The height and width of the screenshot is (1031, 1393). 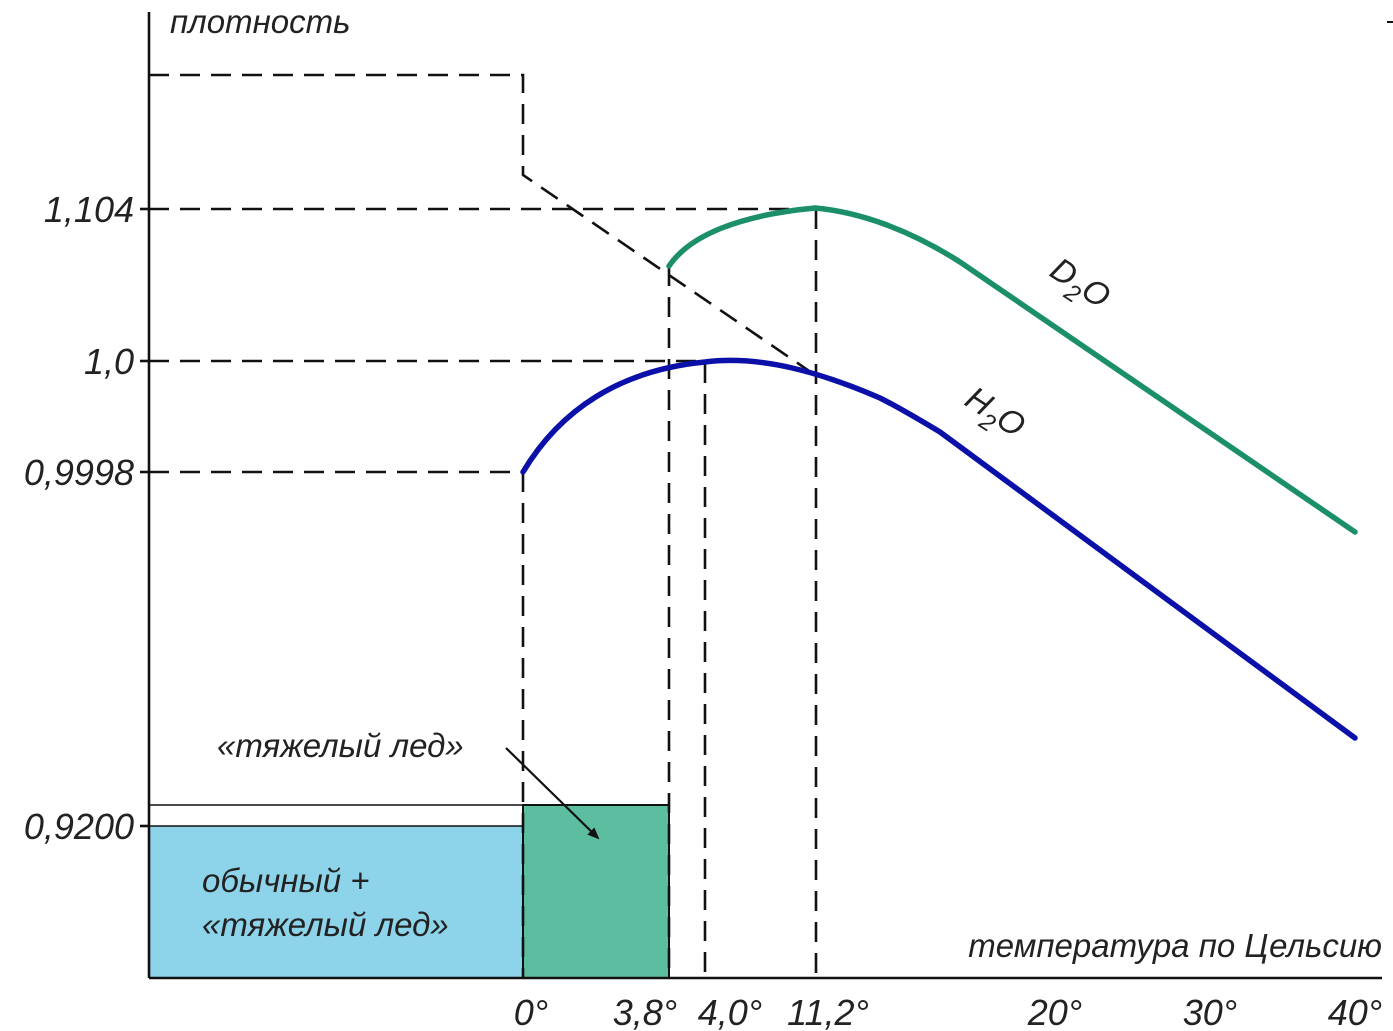 What do you see at coordinates (325, 924) in the screenshot?
I see `ordinary-ice-label-line2: «тяжелый лед»` at bounding box center [325, 924].